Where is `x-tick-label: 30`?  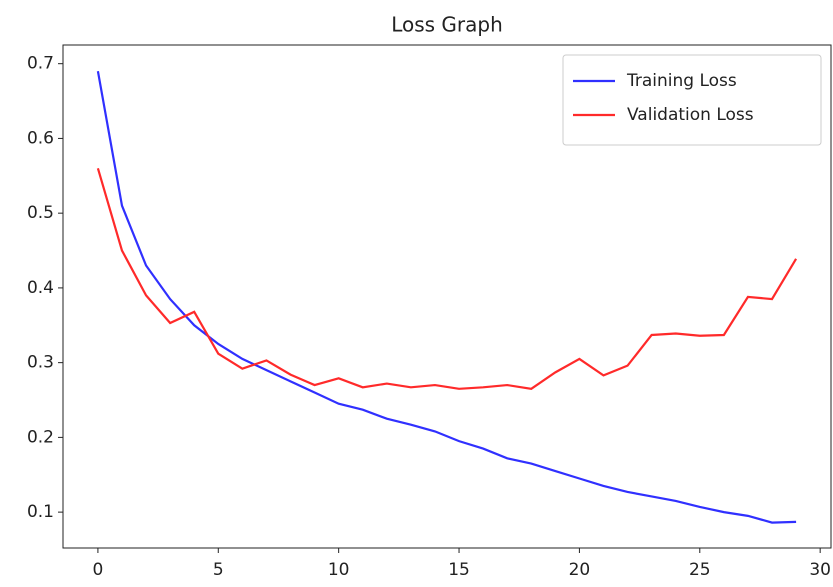
x-tick-label: 30 is located at coordinates (820, 570).